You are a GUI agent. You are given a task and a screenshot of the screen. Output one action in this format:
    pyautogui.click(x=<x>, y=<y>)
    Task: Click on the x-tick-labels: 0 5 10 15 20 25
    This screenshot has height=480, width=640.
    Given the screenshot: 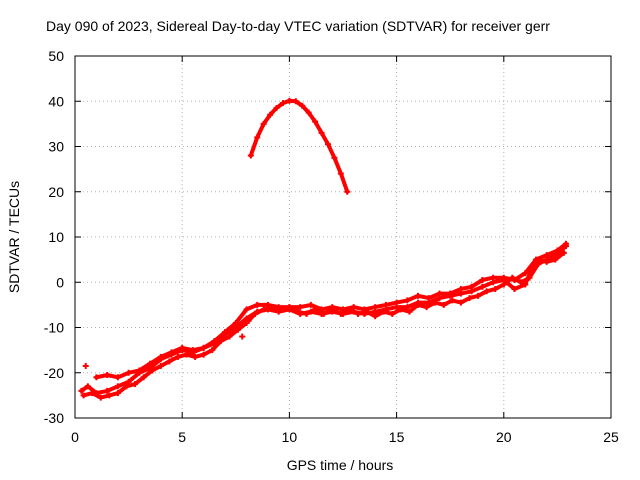 What is the action you would take?
    pyautogui.click(x=345, y=437)
    